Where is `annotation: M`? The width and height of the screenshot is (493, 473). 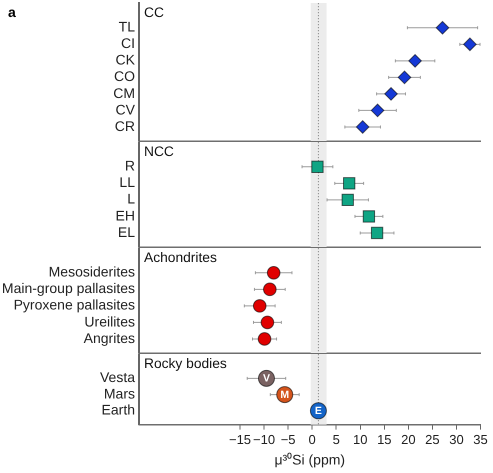
annotation: M is located at coordinates (285, 394).